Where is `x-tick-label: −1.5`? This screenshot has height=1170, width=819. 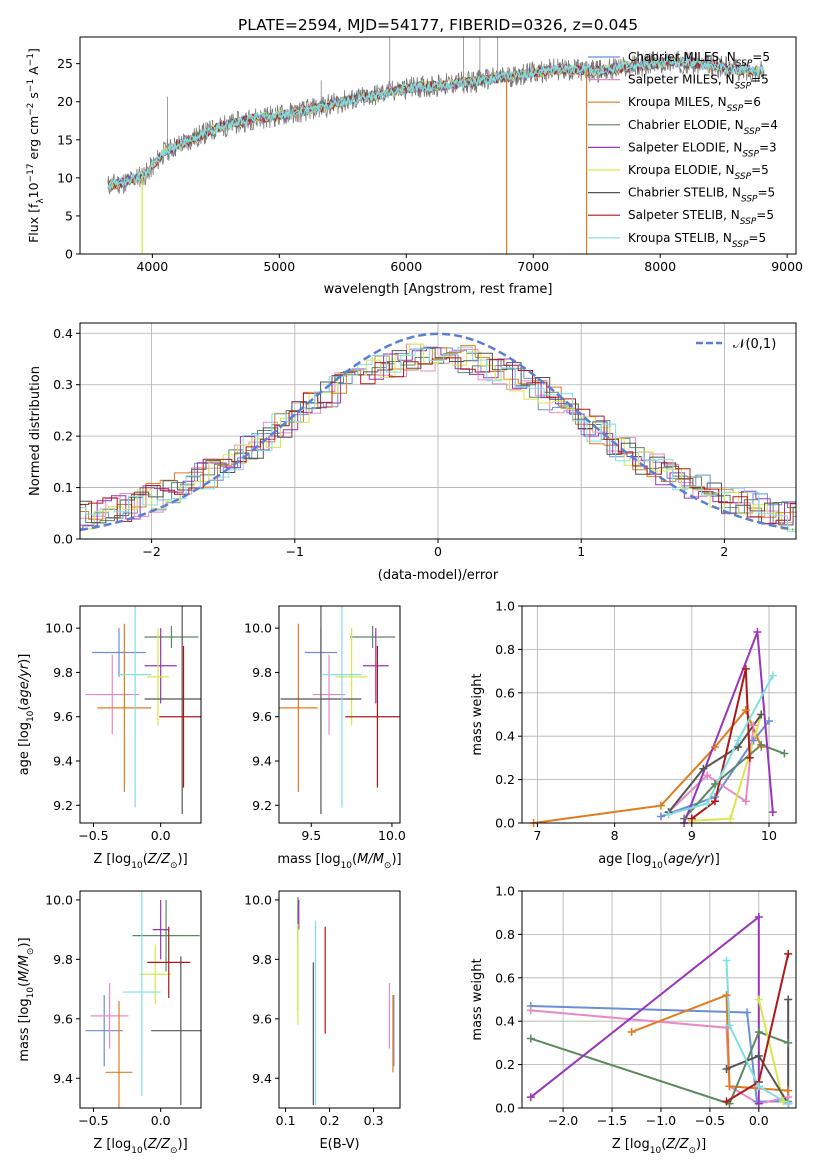 x-tick-label: −1.5 is located at coordinates (612, 1120).